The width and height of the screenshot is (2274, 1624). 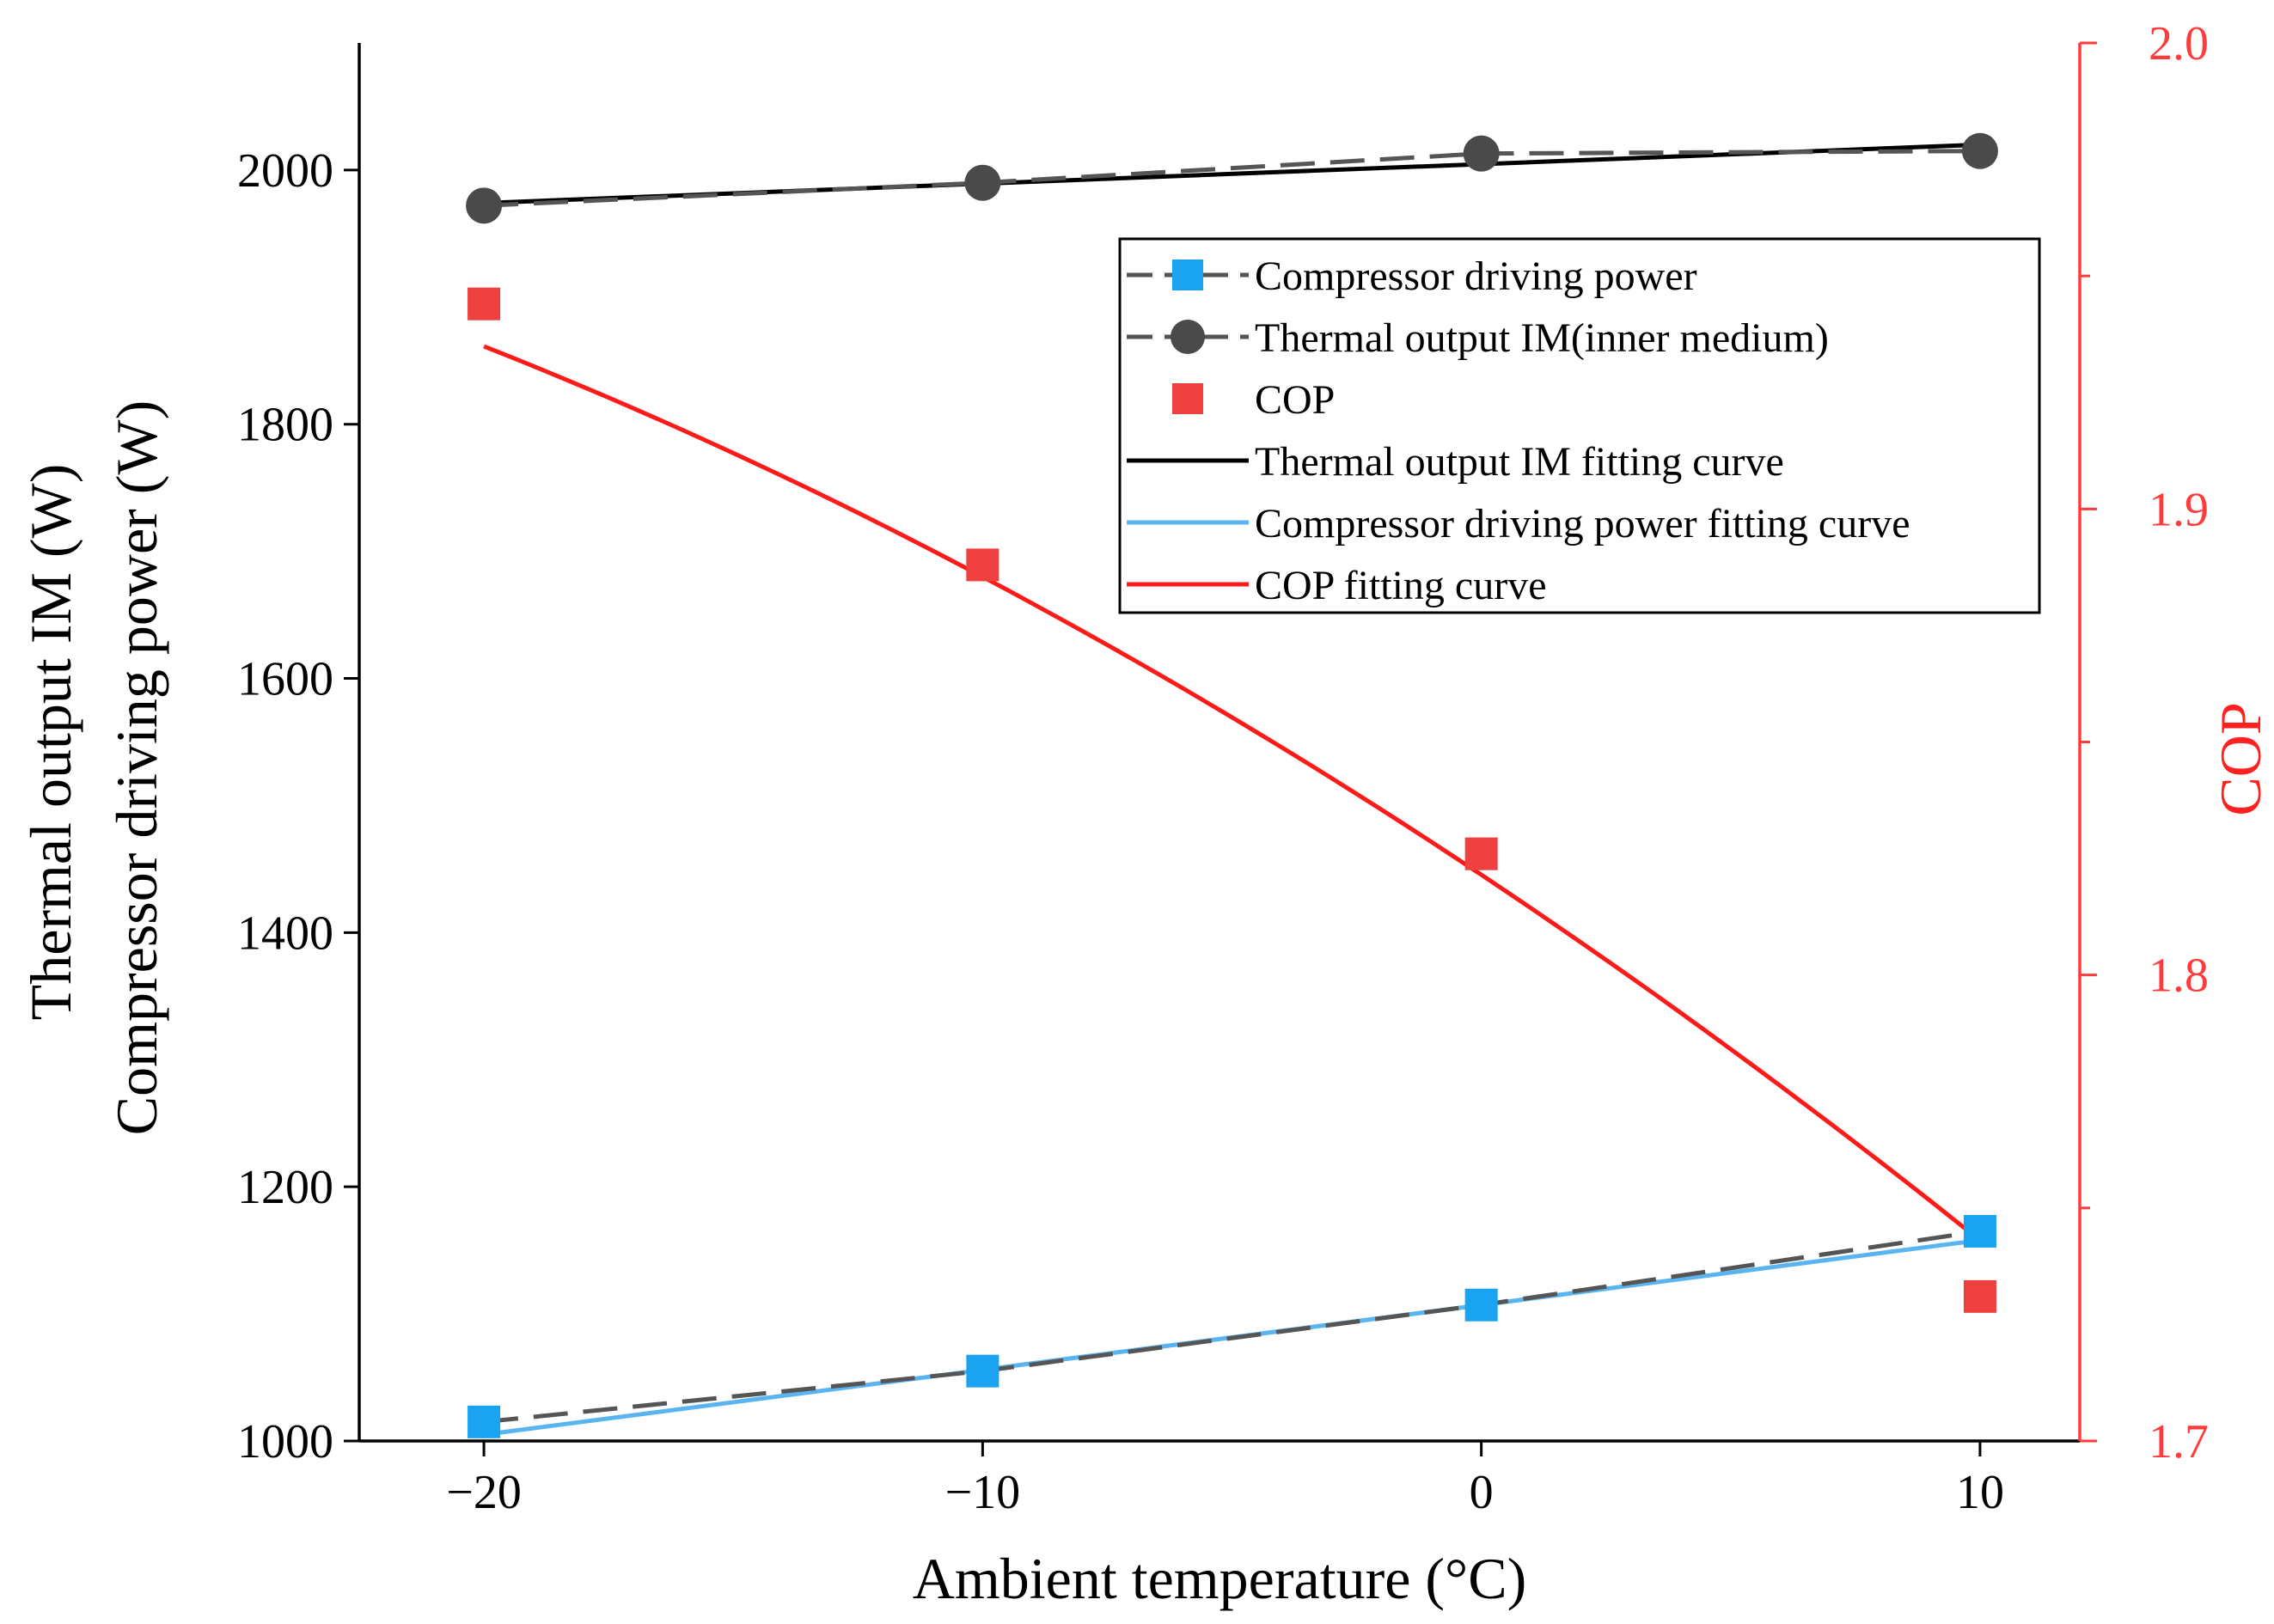 I want to click on x-tick-label: 0, so click(x=1482, y=1492).